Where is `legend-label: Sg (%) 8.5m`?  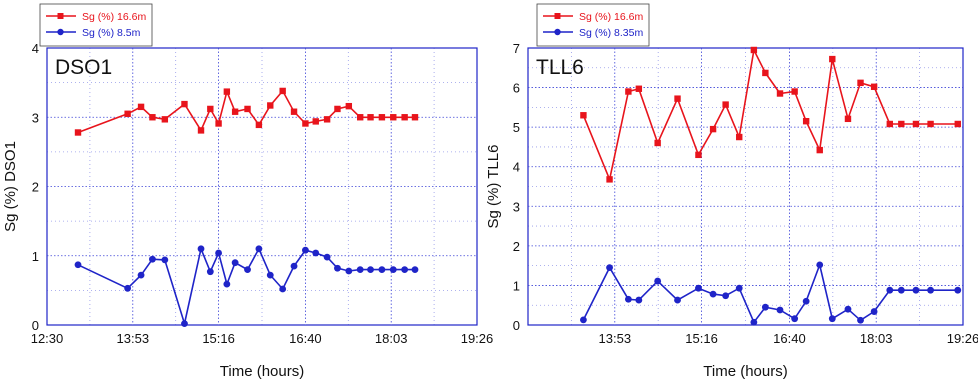 legend-label: Sg (%) 8.5m is located at coordinates (111, 33).